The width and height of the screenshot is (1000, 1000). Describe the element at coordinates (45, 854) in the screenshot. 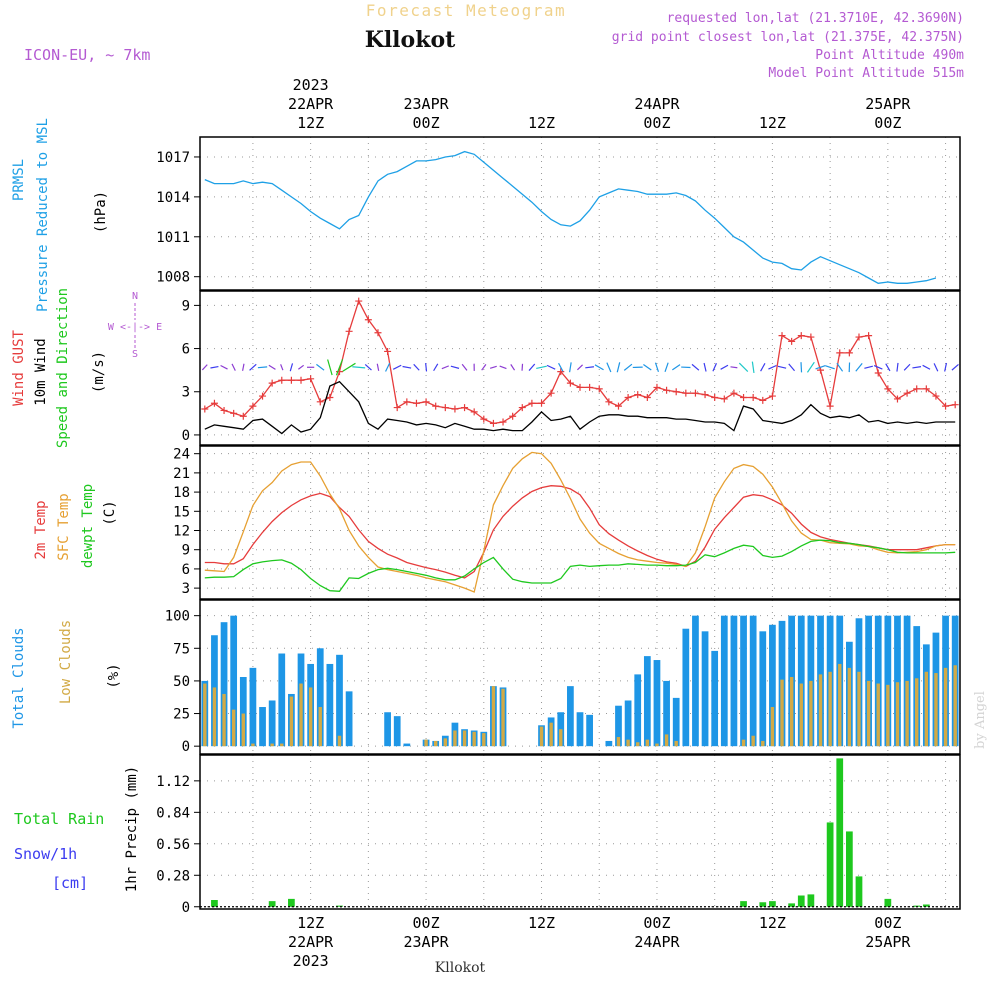

I see `precip-label-snow: Snow/1h` at that location.